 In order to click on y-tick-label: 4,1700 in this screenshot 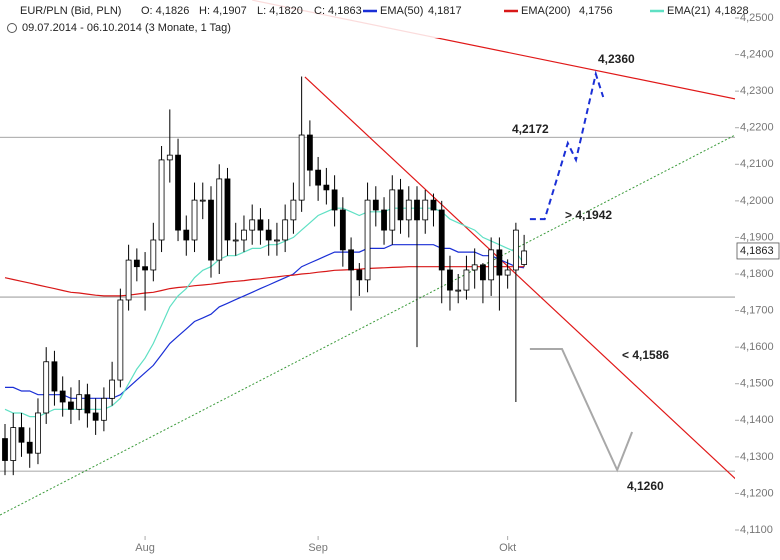, I will do `click(757, 310)`.